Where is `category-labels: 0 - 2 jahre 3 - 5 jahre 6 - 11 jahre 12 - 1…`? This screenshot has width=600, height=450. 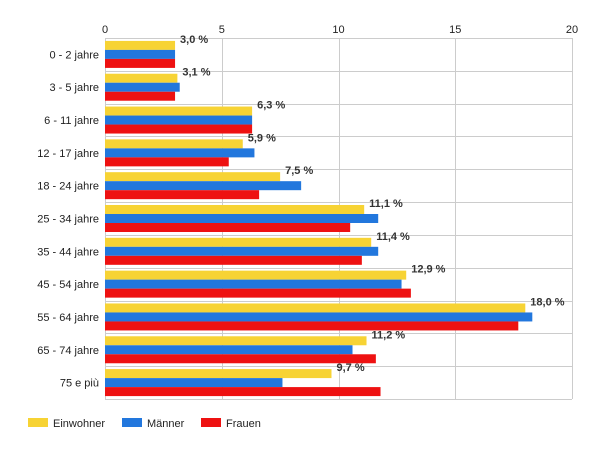 category-labels: 0 - 2 jahre 3 - 5 jahre 6 - 11 jahre 12 - 1… is located at coordinates (68, 219).